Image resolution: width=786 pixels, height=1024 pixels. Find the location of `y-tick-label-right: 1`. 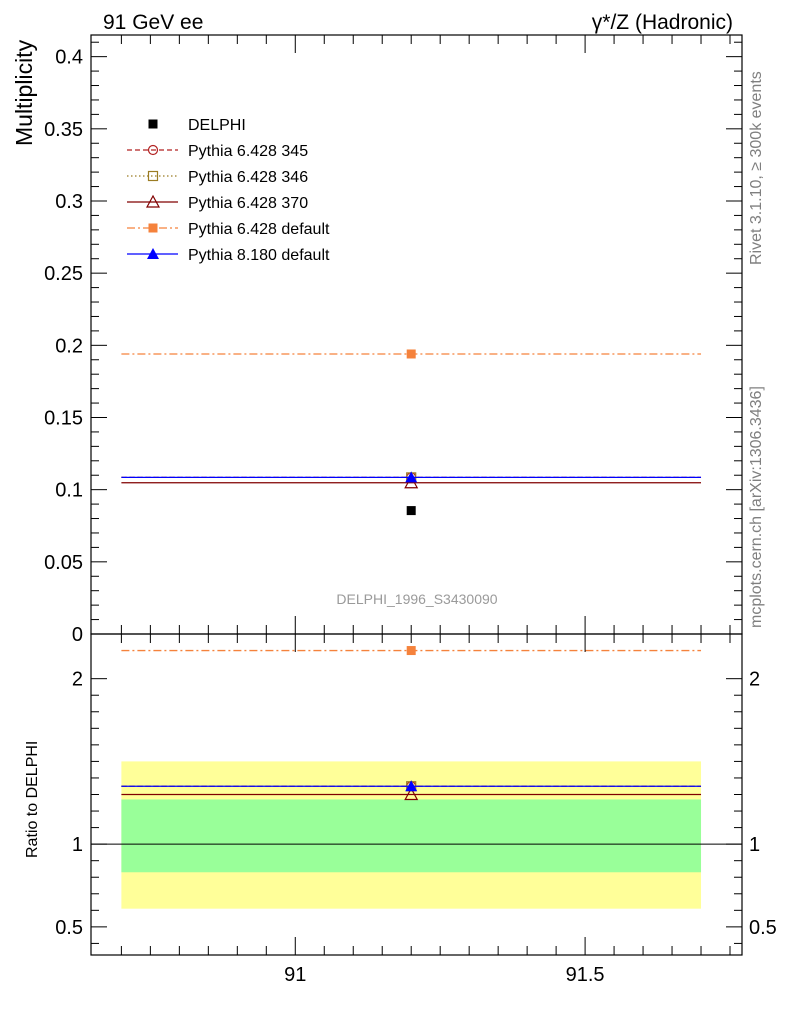

y-tick-label-right: 1 is located at coordinates (754, 845).